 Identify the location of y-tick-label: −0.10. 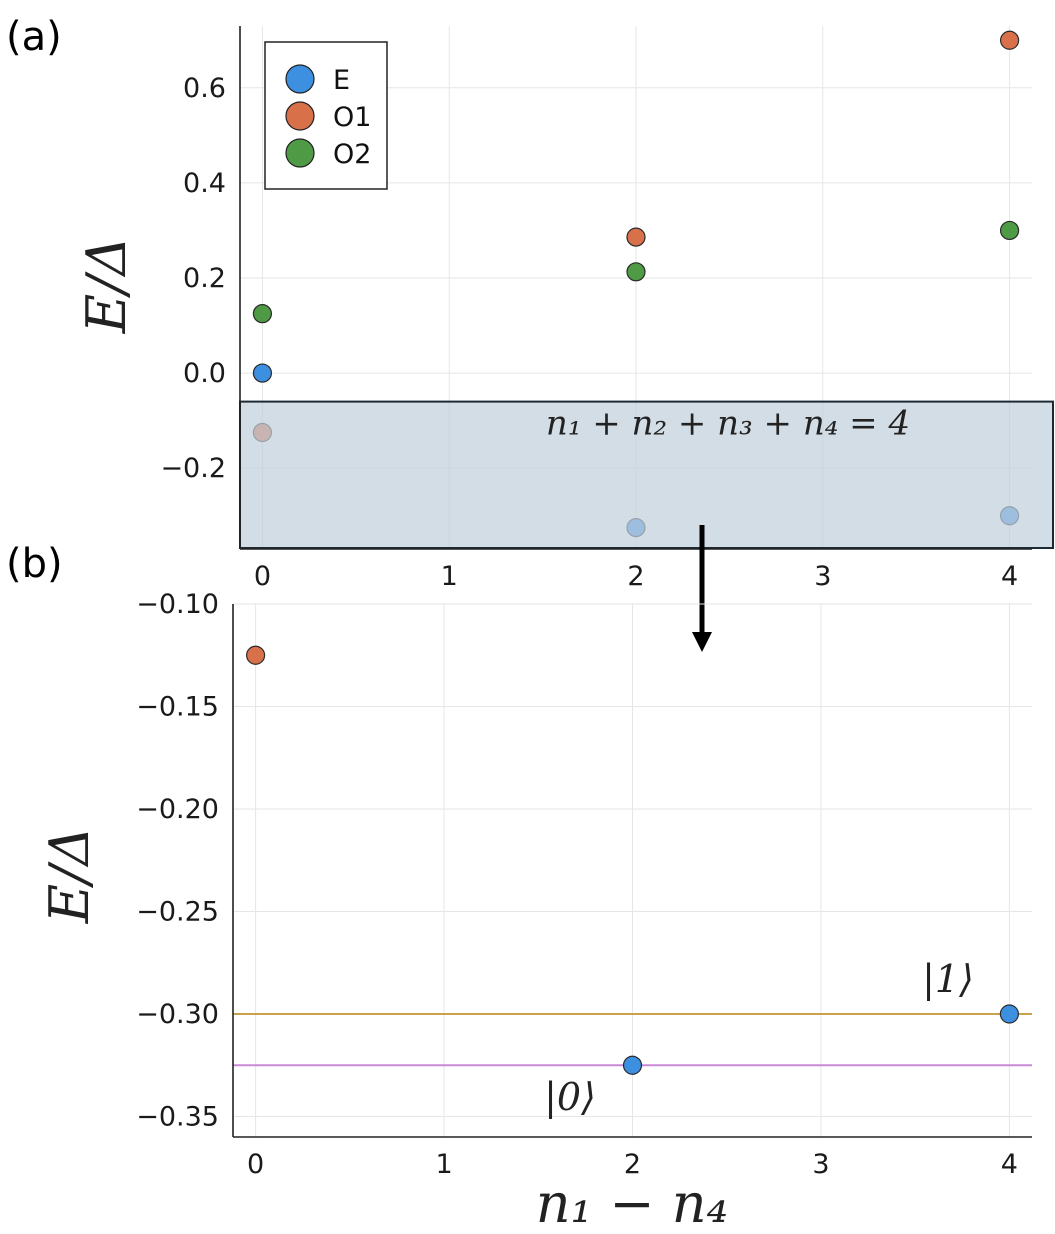
(177, 604).